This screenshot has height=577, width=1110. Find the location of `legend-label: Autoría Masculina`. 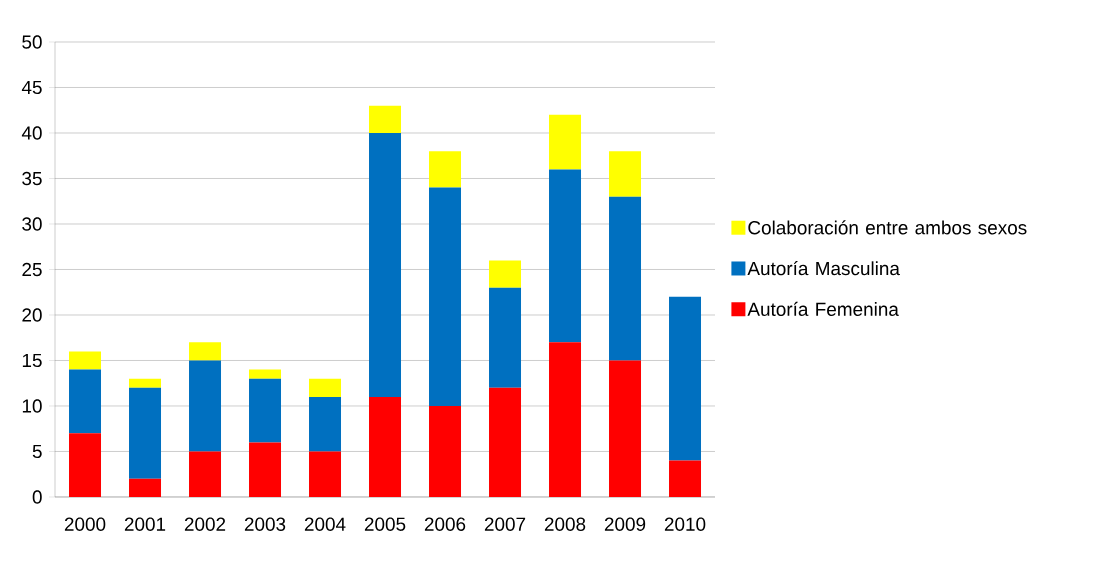

legend-label: Autoría Masculina is located at coordinates (823, 268).